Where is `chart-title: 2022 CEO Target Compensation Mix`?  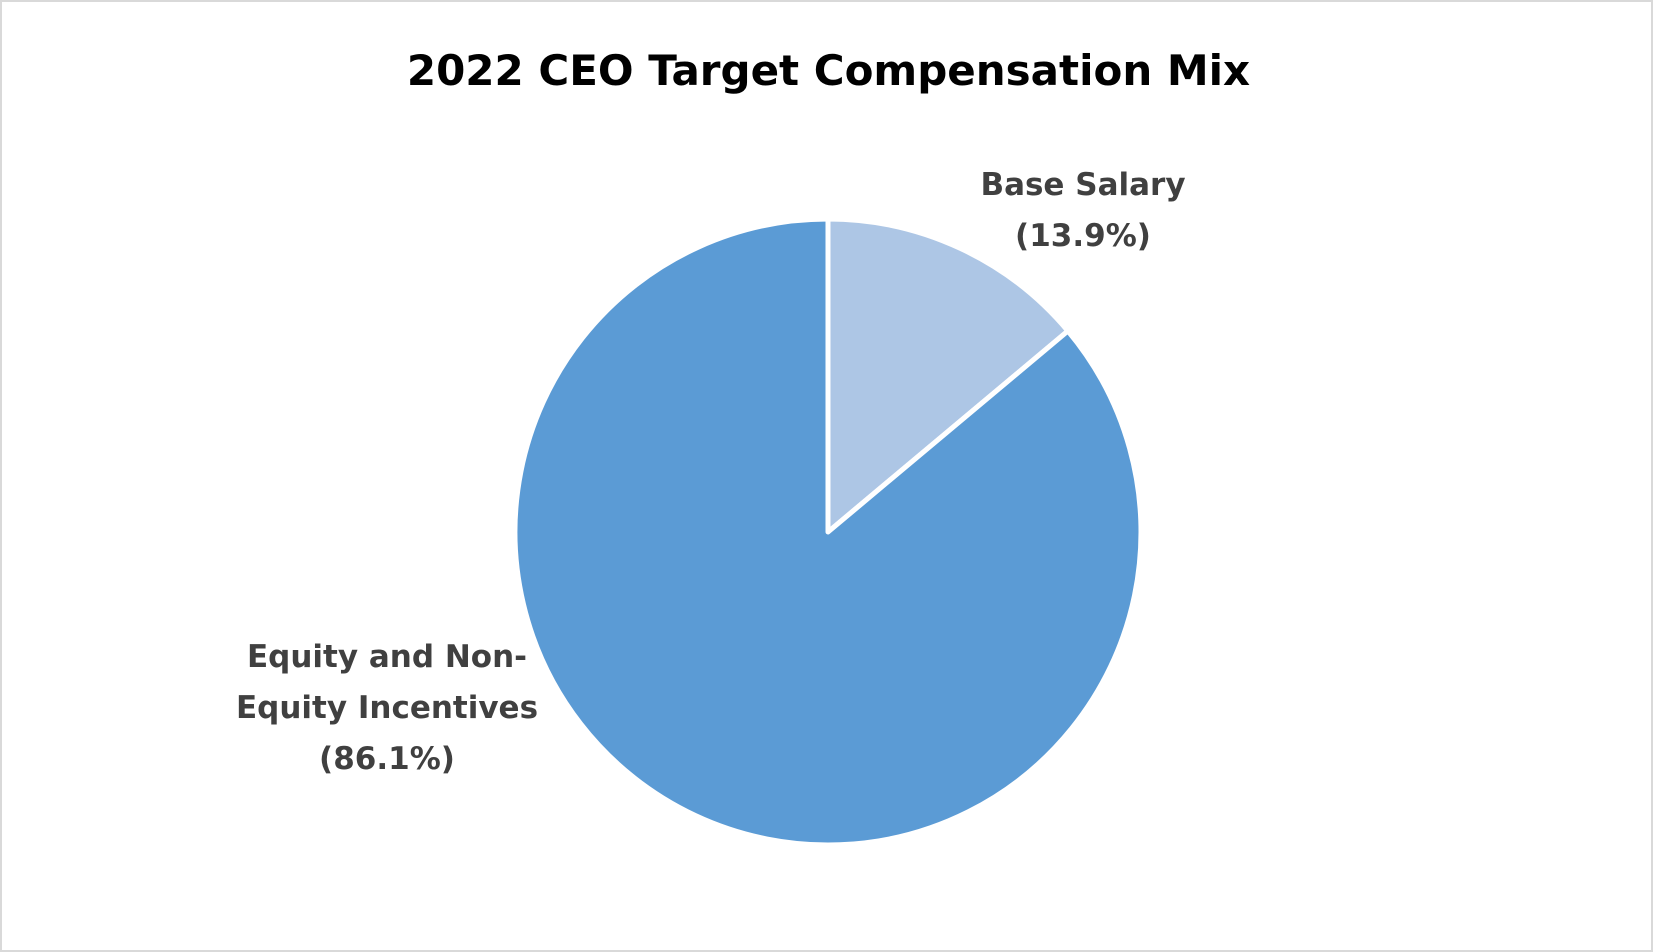
chart-title: 2022 CEO Target Compensation Mix is located at coordinates (828, 70).